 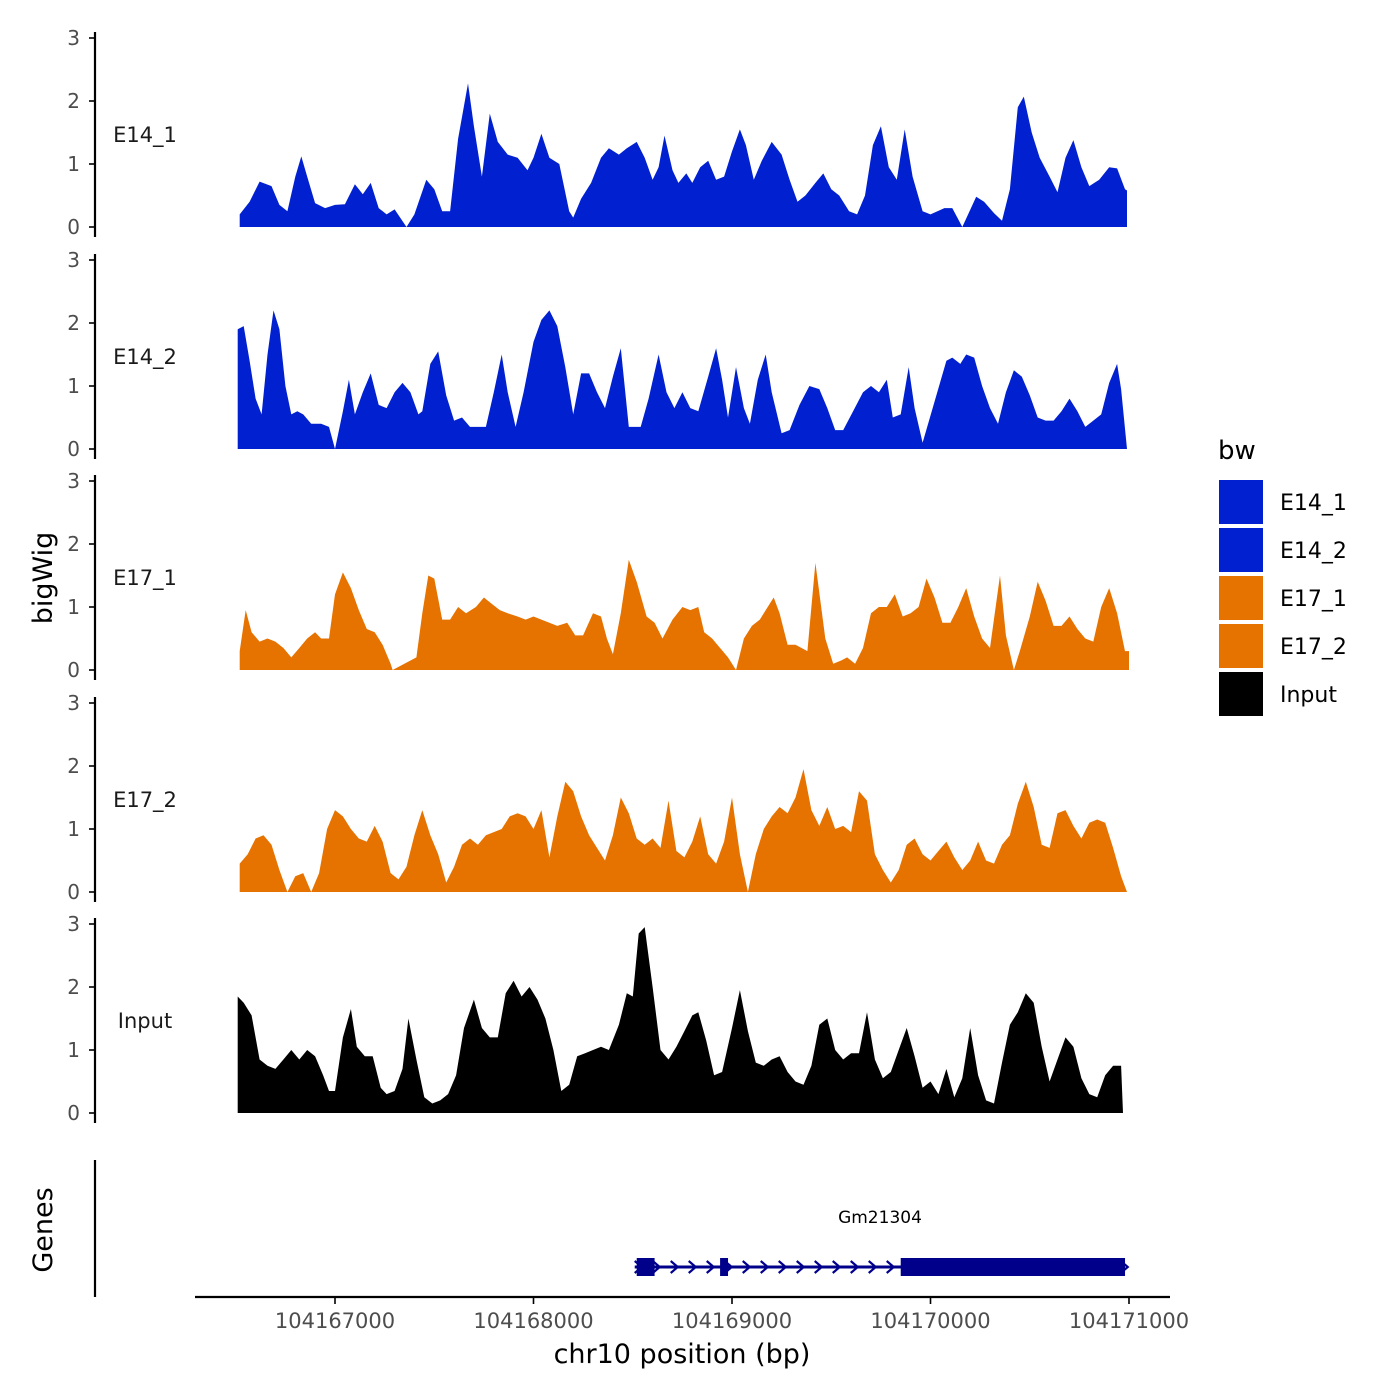 I want to click on legend-label: E14_2, so click(x=1313, y=551).